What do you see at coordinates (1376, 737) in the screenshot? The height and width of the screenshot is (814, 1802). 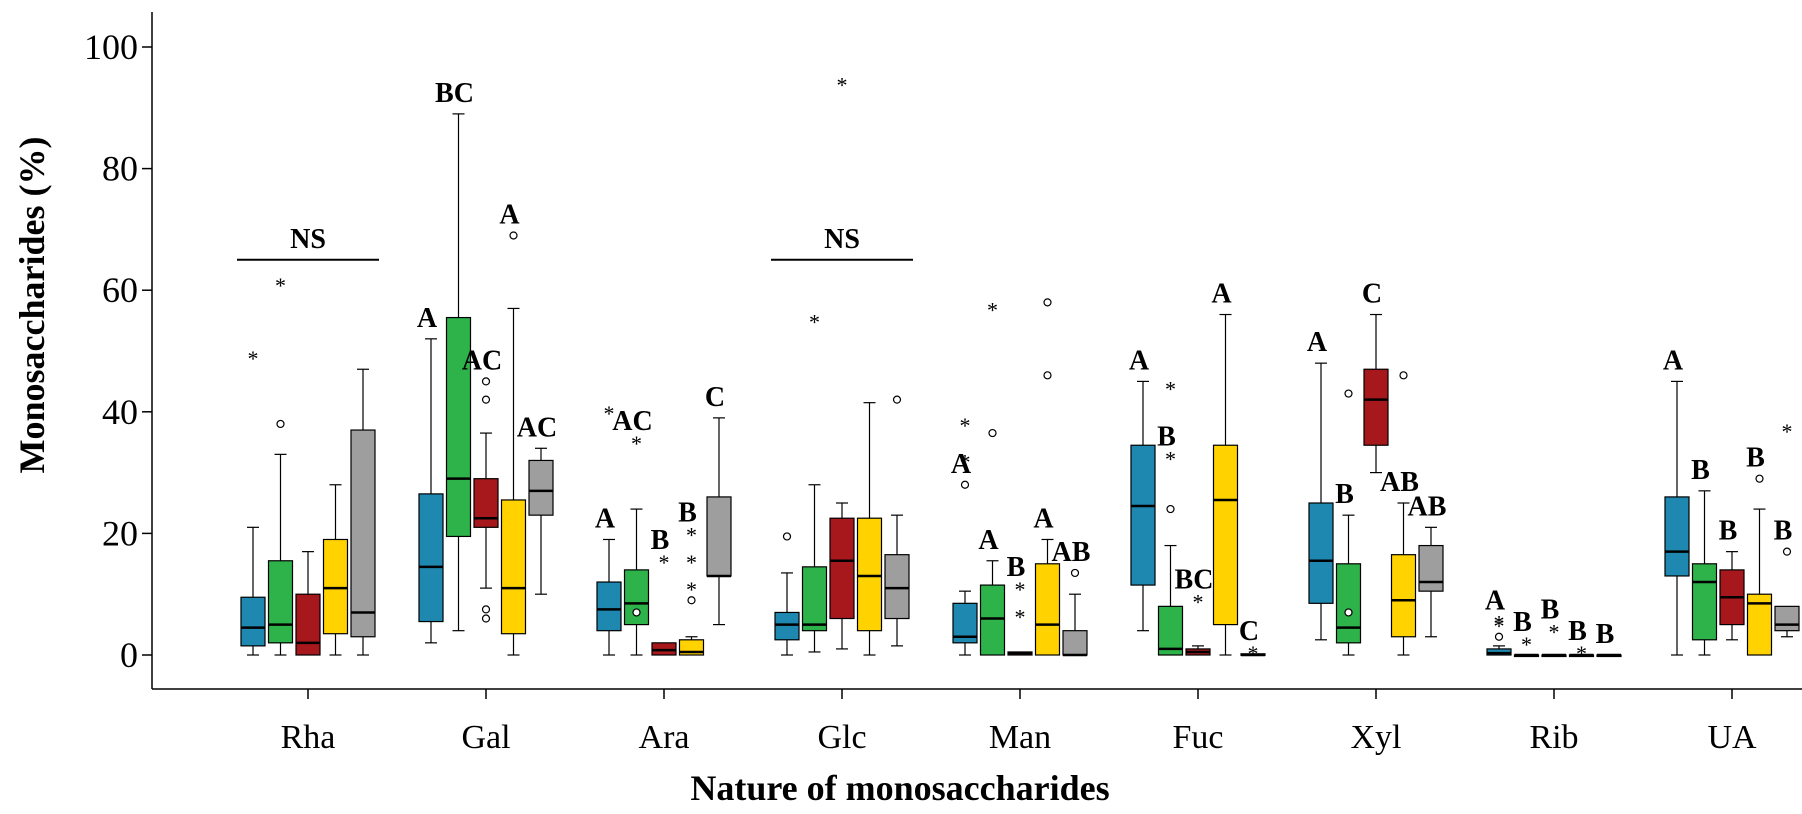 I see `x-tick-label-xyl: Xyl` at bounding box center [1376, 737].